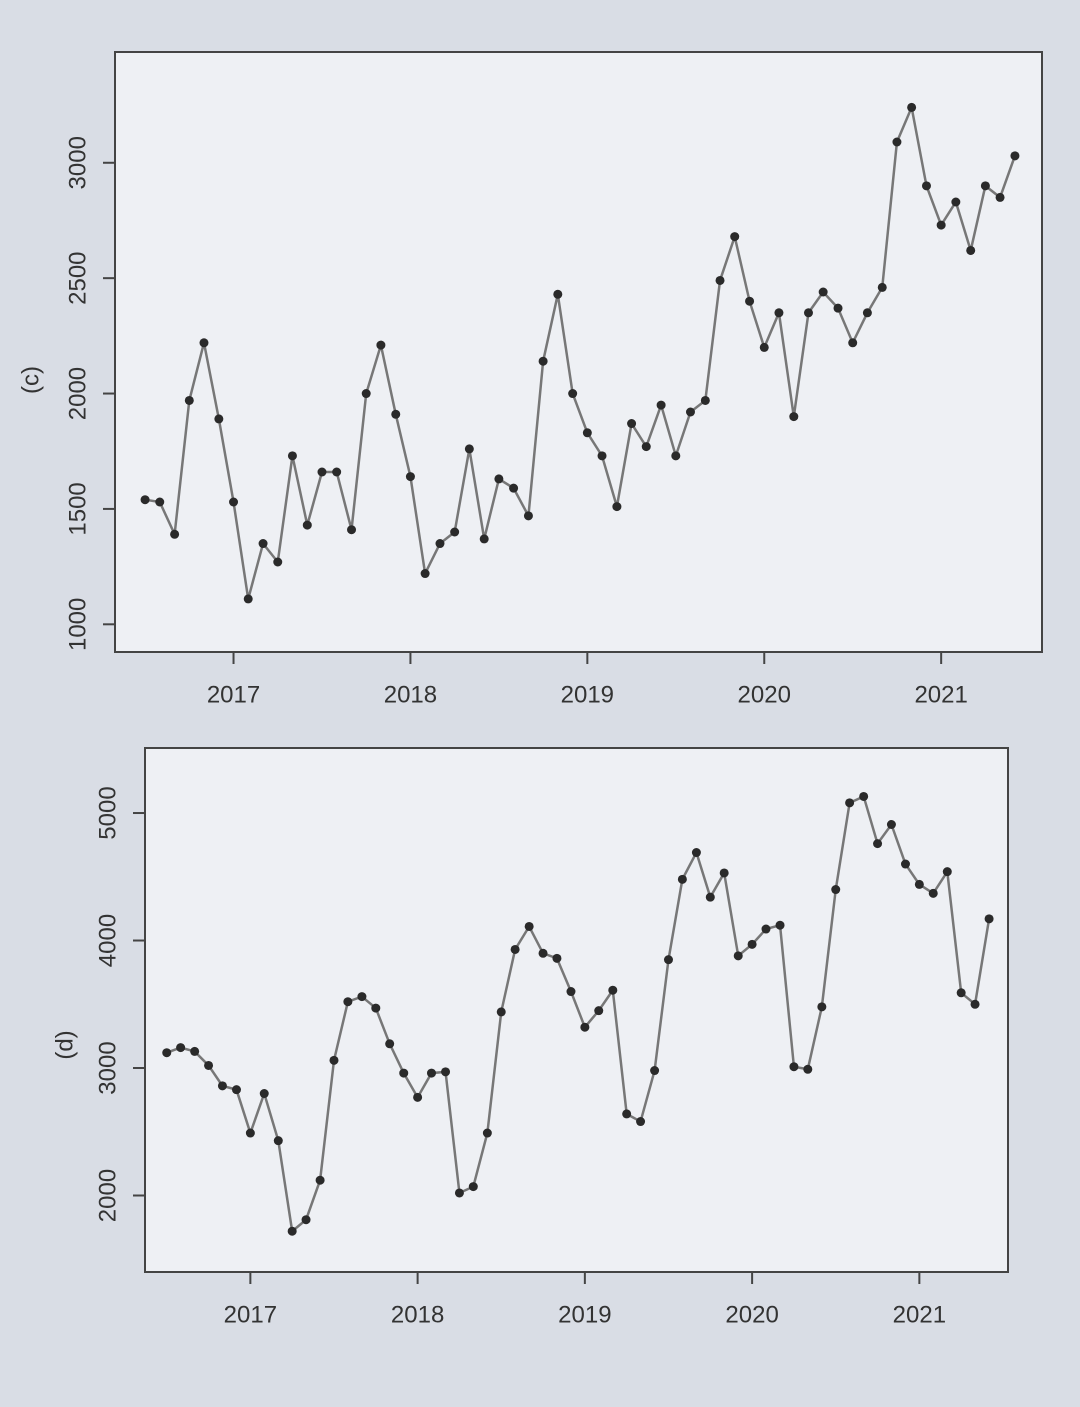 The height and width of the screenshot is (1407, 1080). I want to click on y-tick-label: 5000, so click(107, 812).